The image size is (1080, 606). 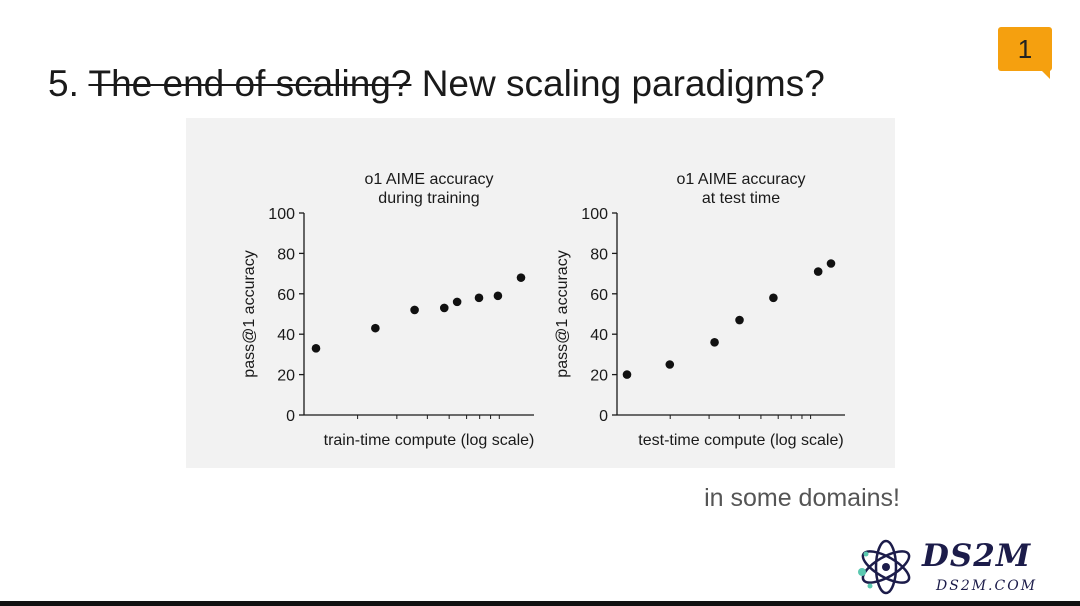 I want to click on chart-title: during training, so click(x=428, y=198).